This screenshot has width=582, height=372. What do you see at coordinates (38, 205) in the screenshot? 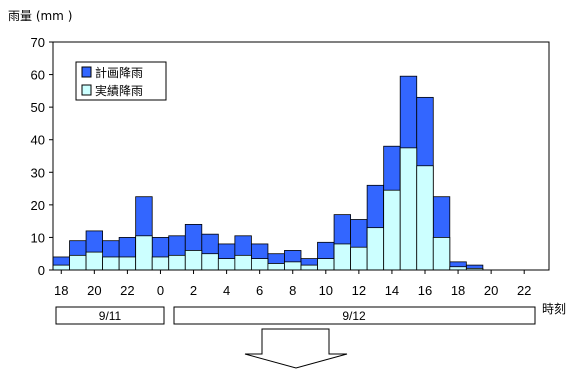
I see `y-tick-label: 20` at bounding box center [38, 205].